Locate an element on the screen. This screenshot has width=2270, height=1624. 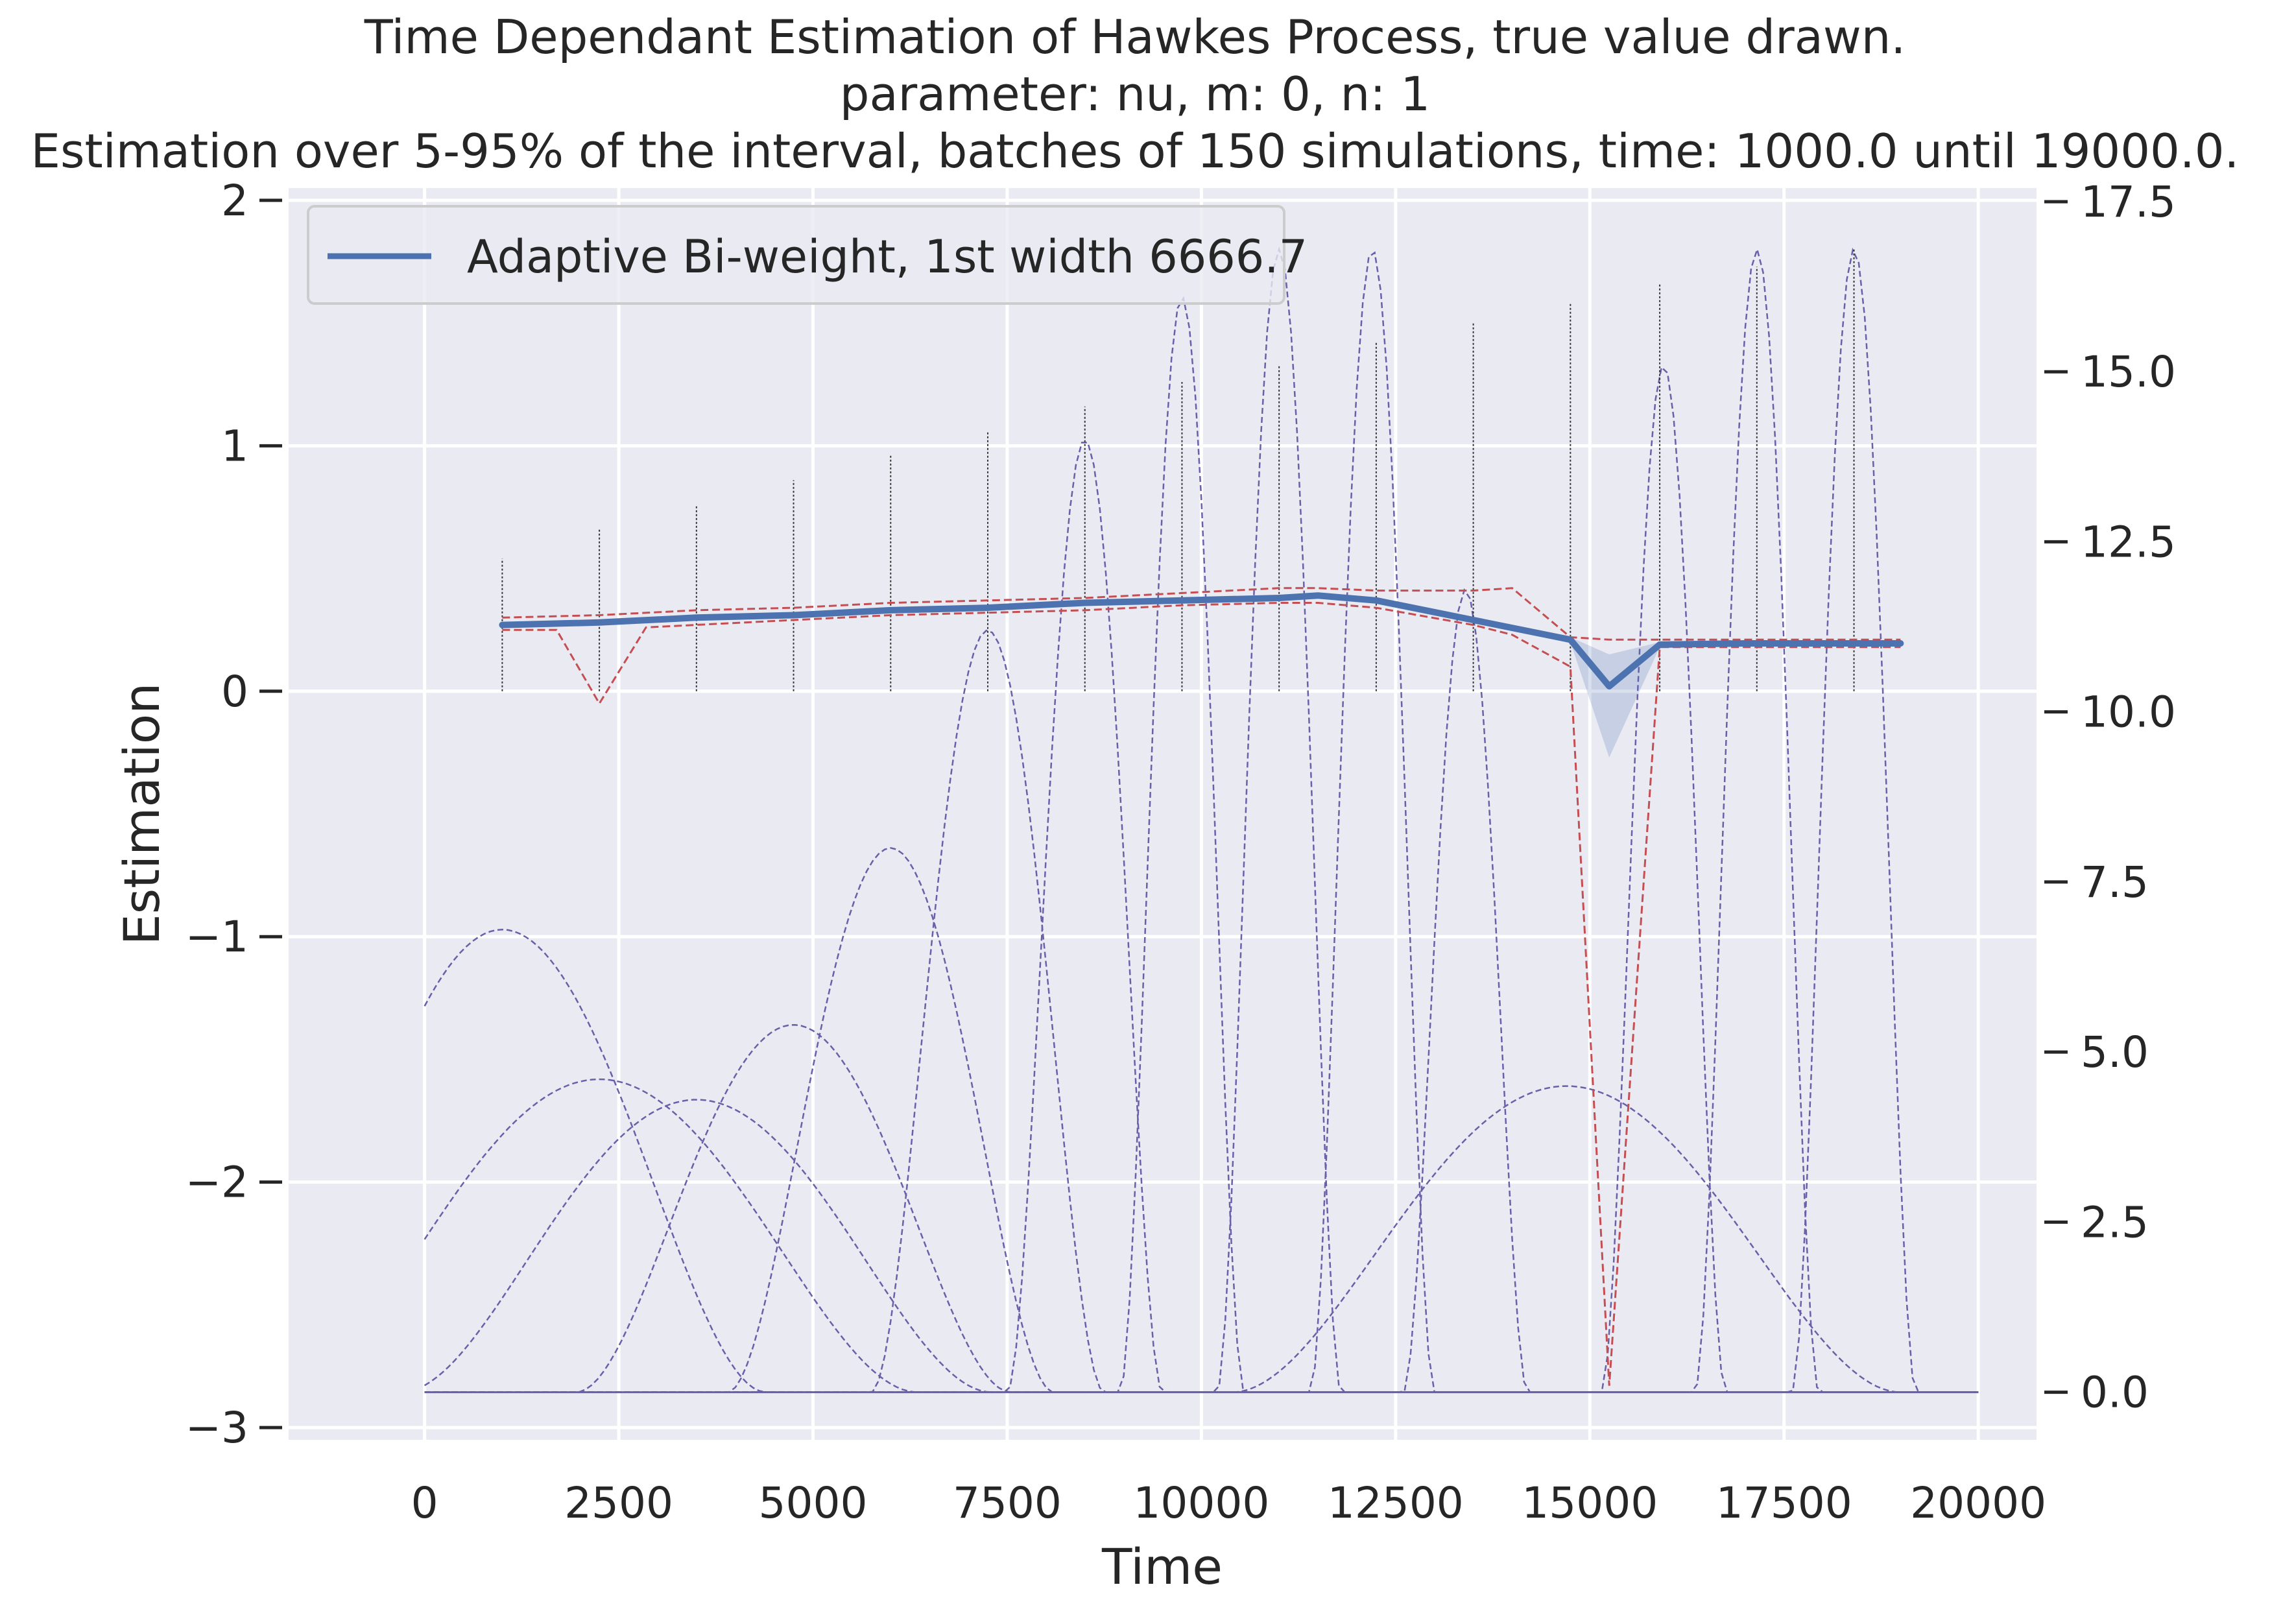
y2-tick-label: 0.0 is located at coordinates (2115, 1393).